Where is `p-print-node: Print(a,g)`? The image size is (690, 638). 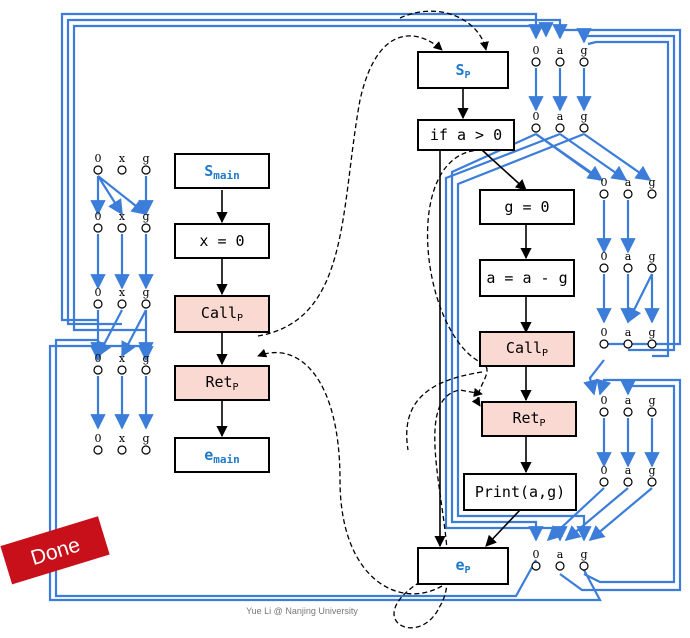 p-print-node: Print(a,g) is located at coordinates (520, 492).